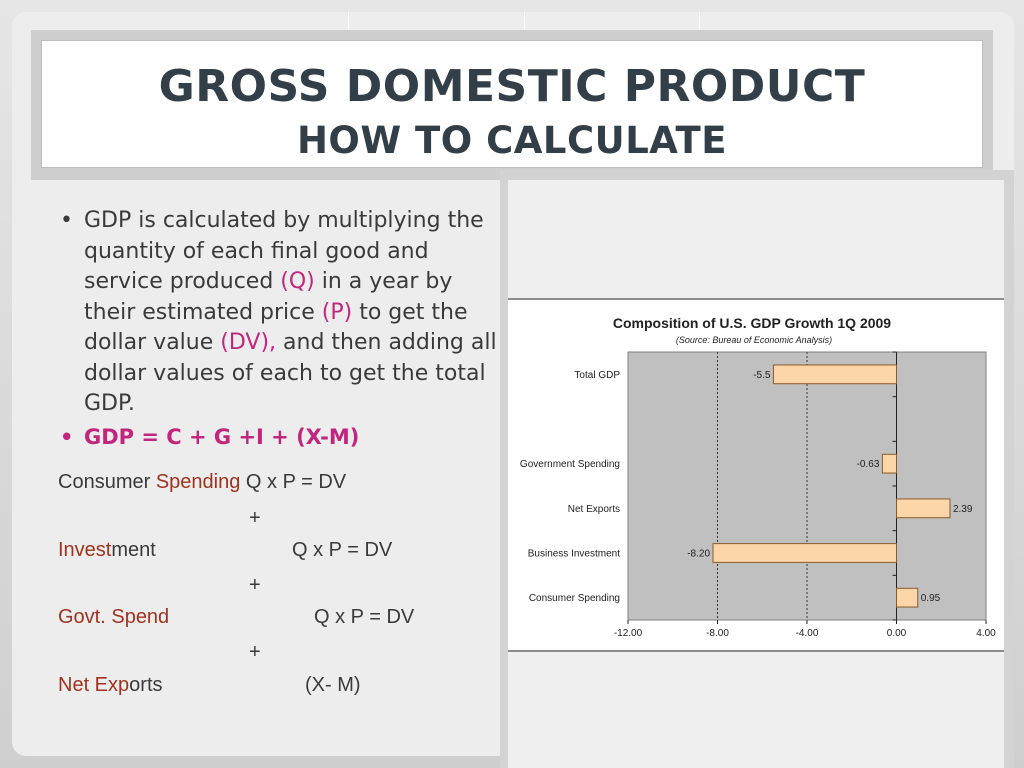 The image size is (1024, 768). Describe the element at coordinates (754, 340) in the screenshot. I see `chart-subtitle: (Source: Bureau of Economic Analysis)` at that location.